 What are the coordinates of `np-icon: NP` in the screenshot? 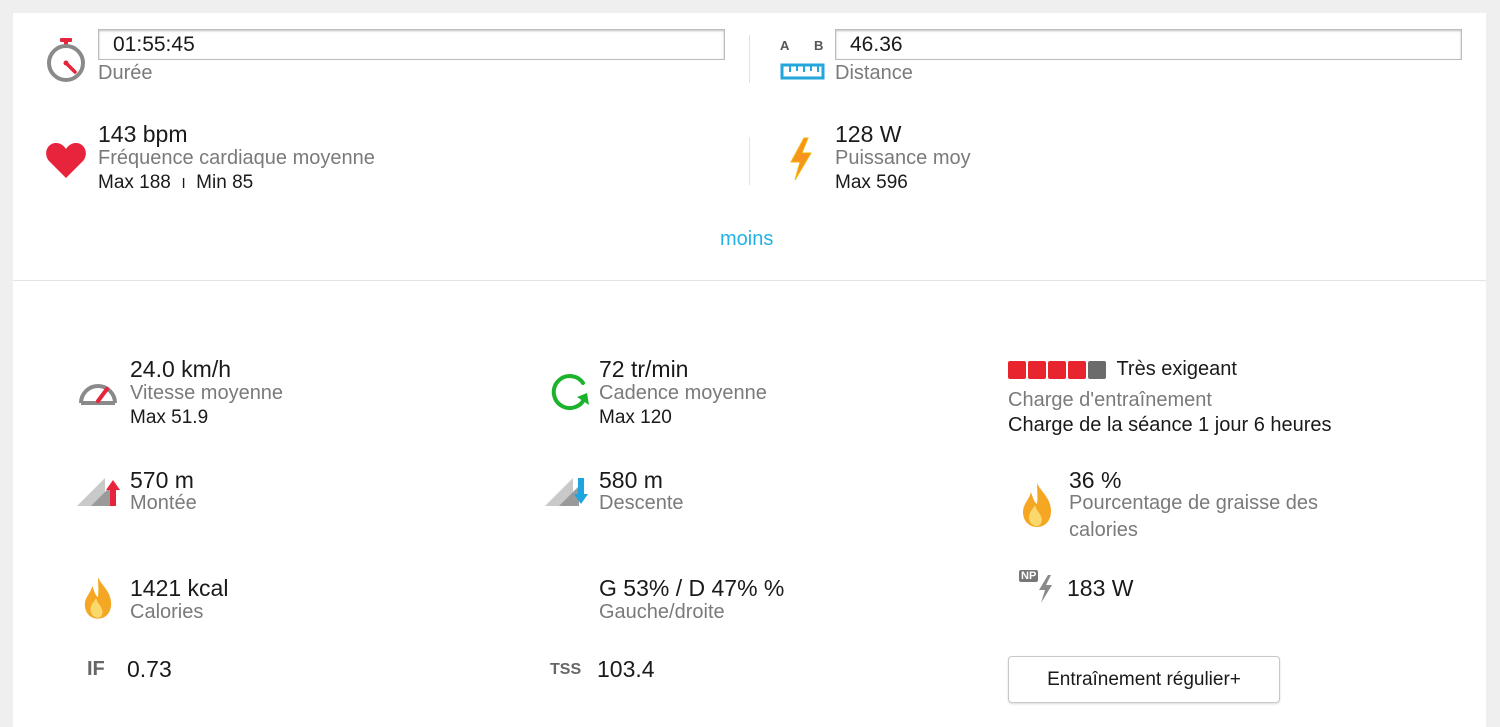 It's located at (1037, 588).